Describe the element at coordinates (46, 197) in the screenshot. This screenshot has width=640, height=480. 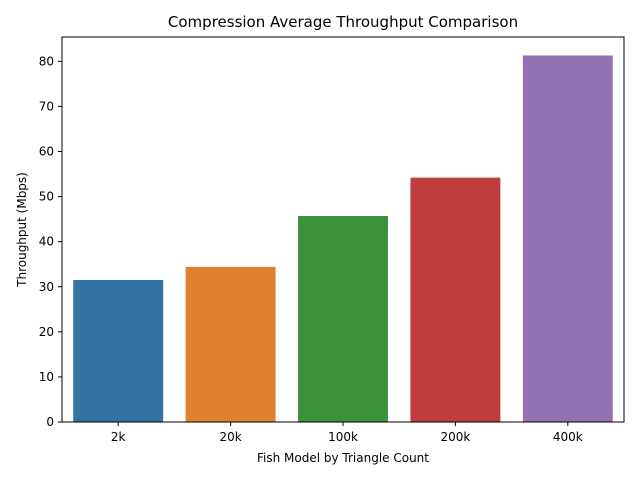
I see `y-tick-label: 50` at that location.